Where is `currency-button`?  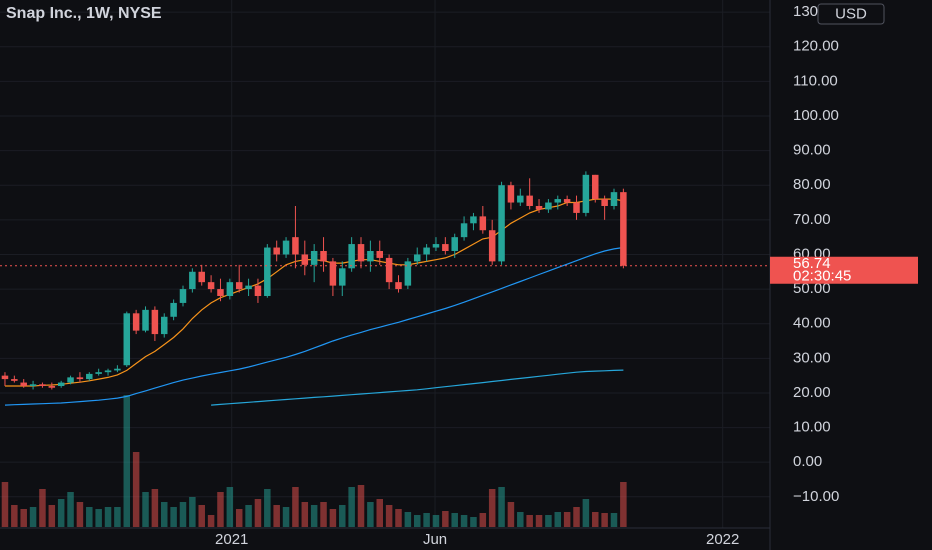 currency-button is located at coordinates (851, 14).